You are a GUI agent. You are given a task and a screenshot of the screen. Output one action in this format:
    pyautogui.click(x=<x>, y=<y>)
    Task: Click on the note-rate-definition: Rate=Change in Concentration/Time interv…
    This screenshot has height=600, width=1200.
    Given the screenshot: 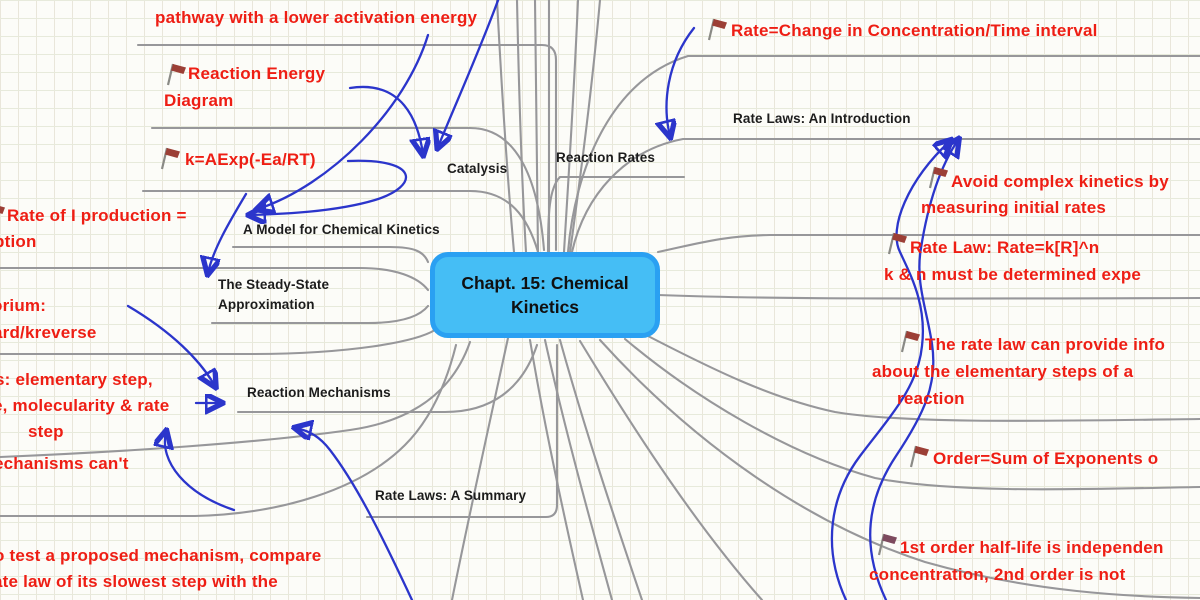 What is the action you would take?
    pyautogui.click(x=914, y=30)
    